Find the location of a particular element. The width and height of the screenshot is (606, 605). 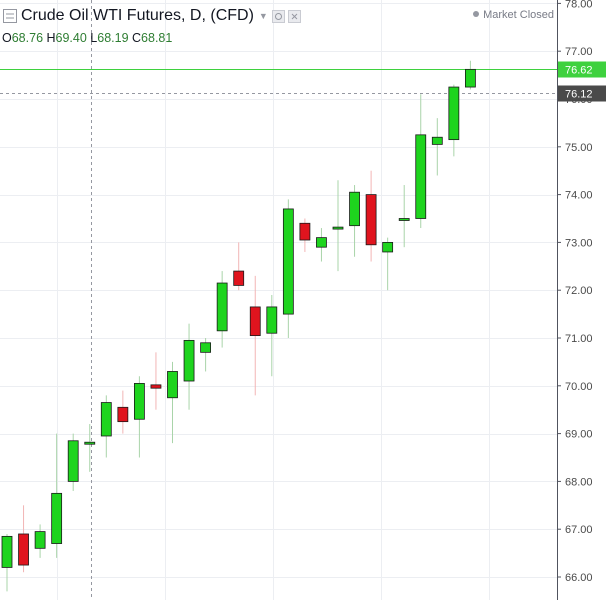

symbol-title: Crude Oil WTI Futures, D, (CFD) is located at coordinates (137, 15).